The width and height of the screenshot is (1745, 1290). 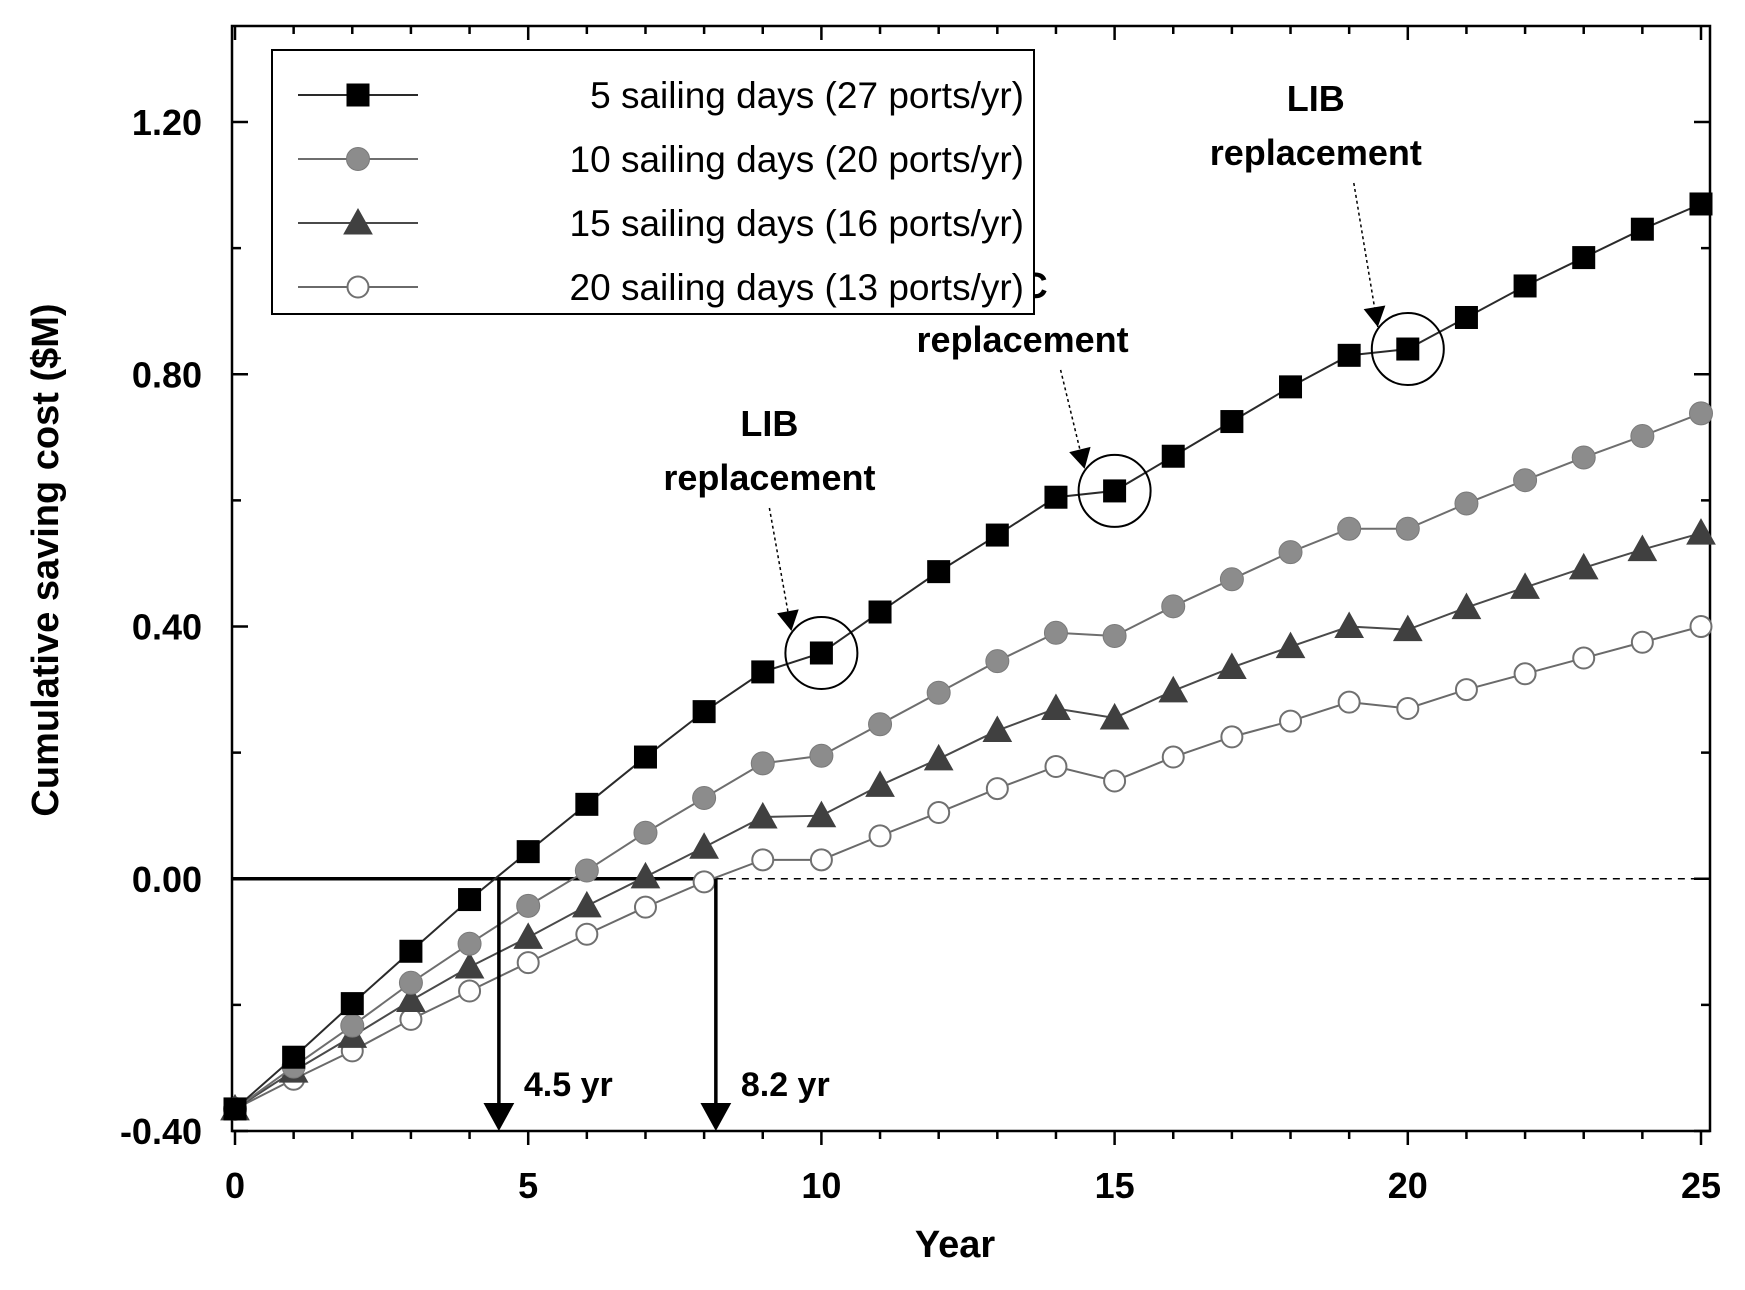 What do you see at coordinates (769, 546) in the screenshot?
I see `annotation-replacement: LIB replacement` at bounding box center [769, 546].